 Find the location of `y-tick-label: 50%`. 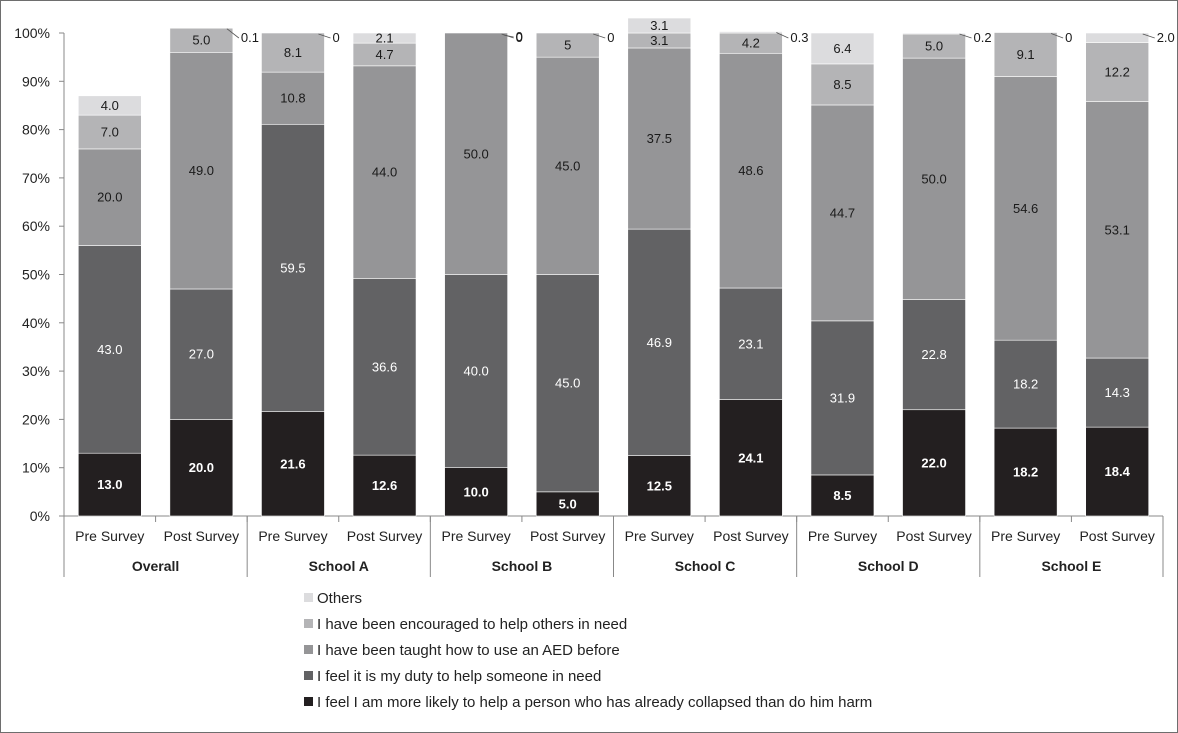

y-tick-label: 50% is located at coordinates (36, 275).